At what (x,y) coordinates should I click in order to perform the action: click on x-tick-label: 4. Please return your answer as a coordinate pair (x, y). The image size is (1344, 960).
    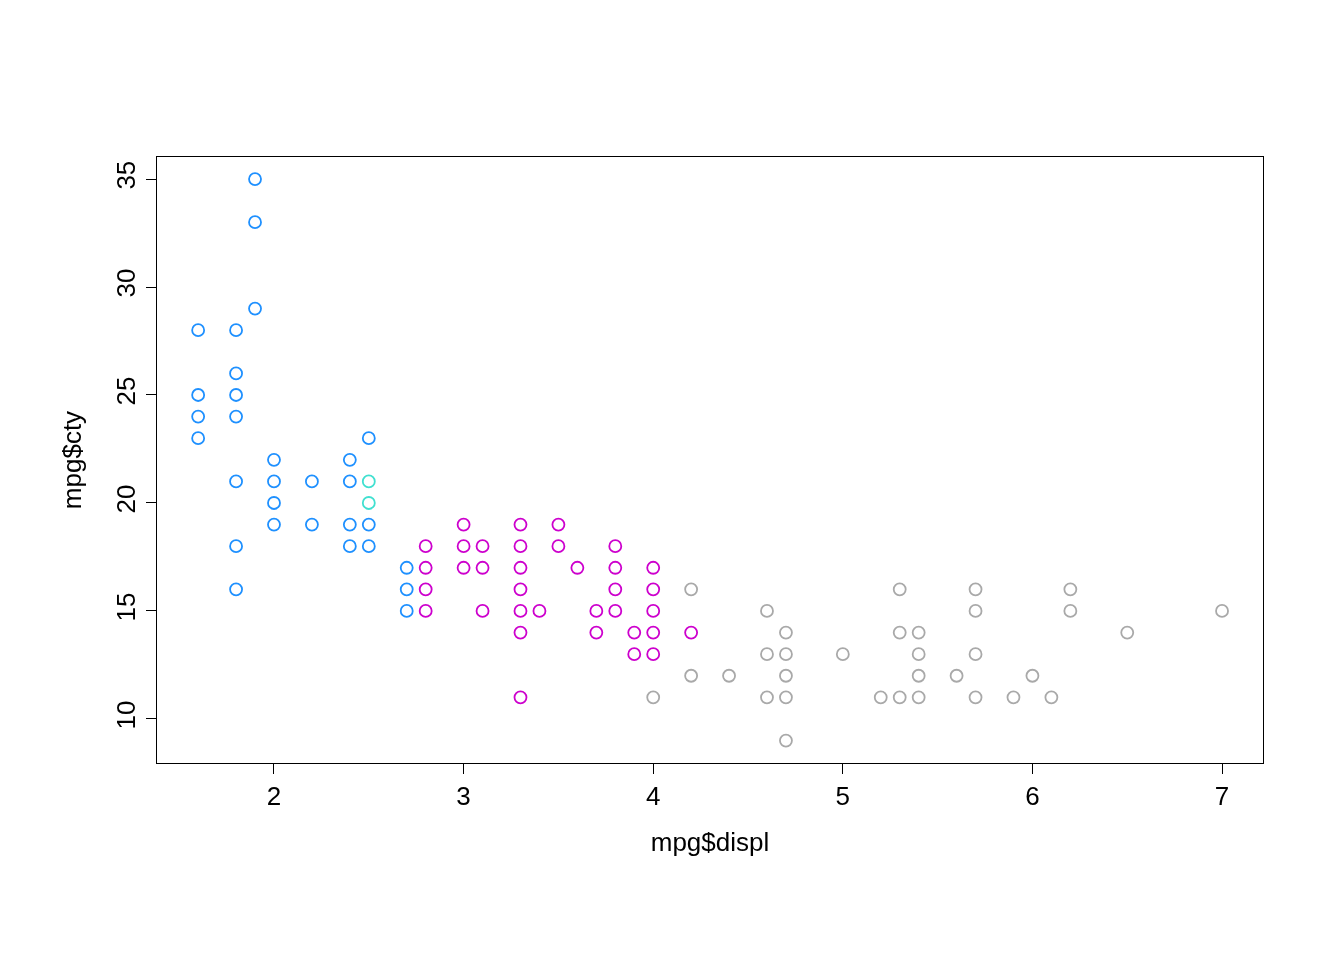
    Looking at the image, I should click on (653, 796).